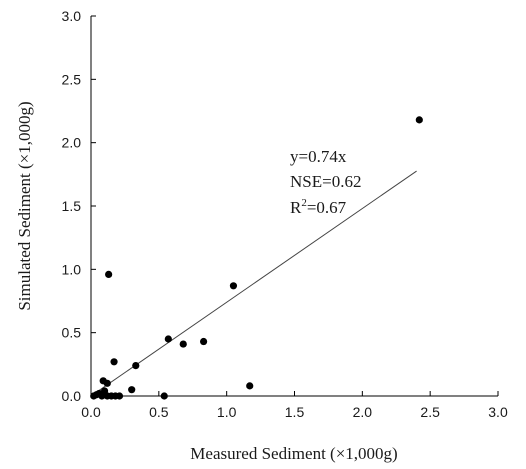 The image size is (526, 469). Describe the element at coordinates (72, 396) in the screenshot. I see `y-tick-label: 0.0` at that location.